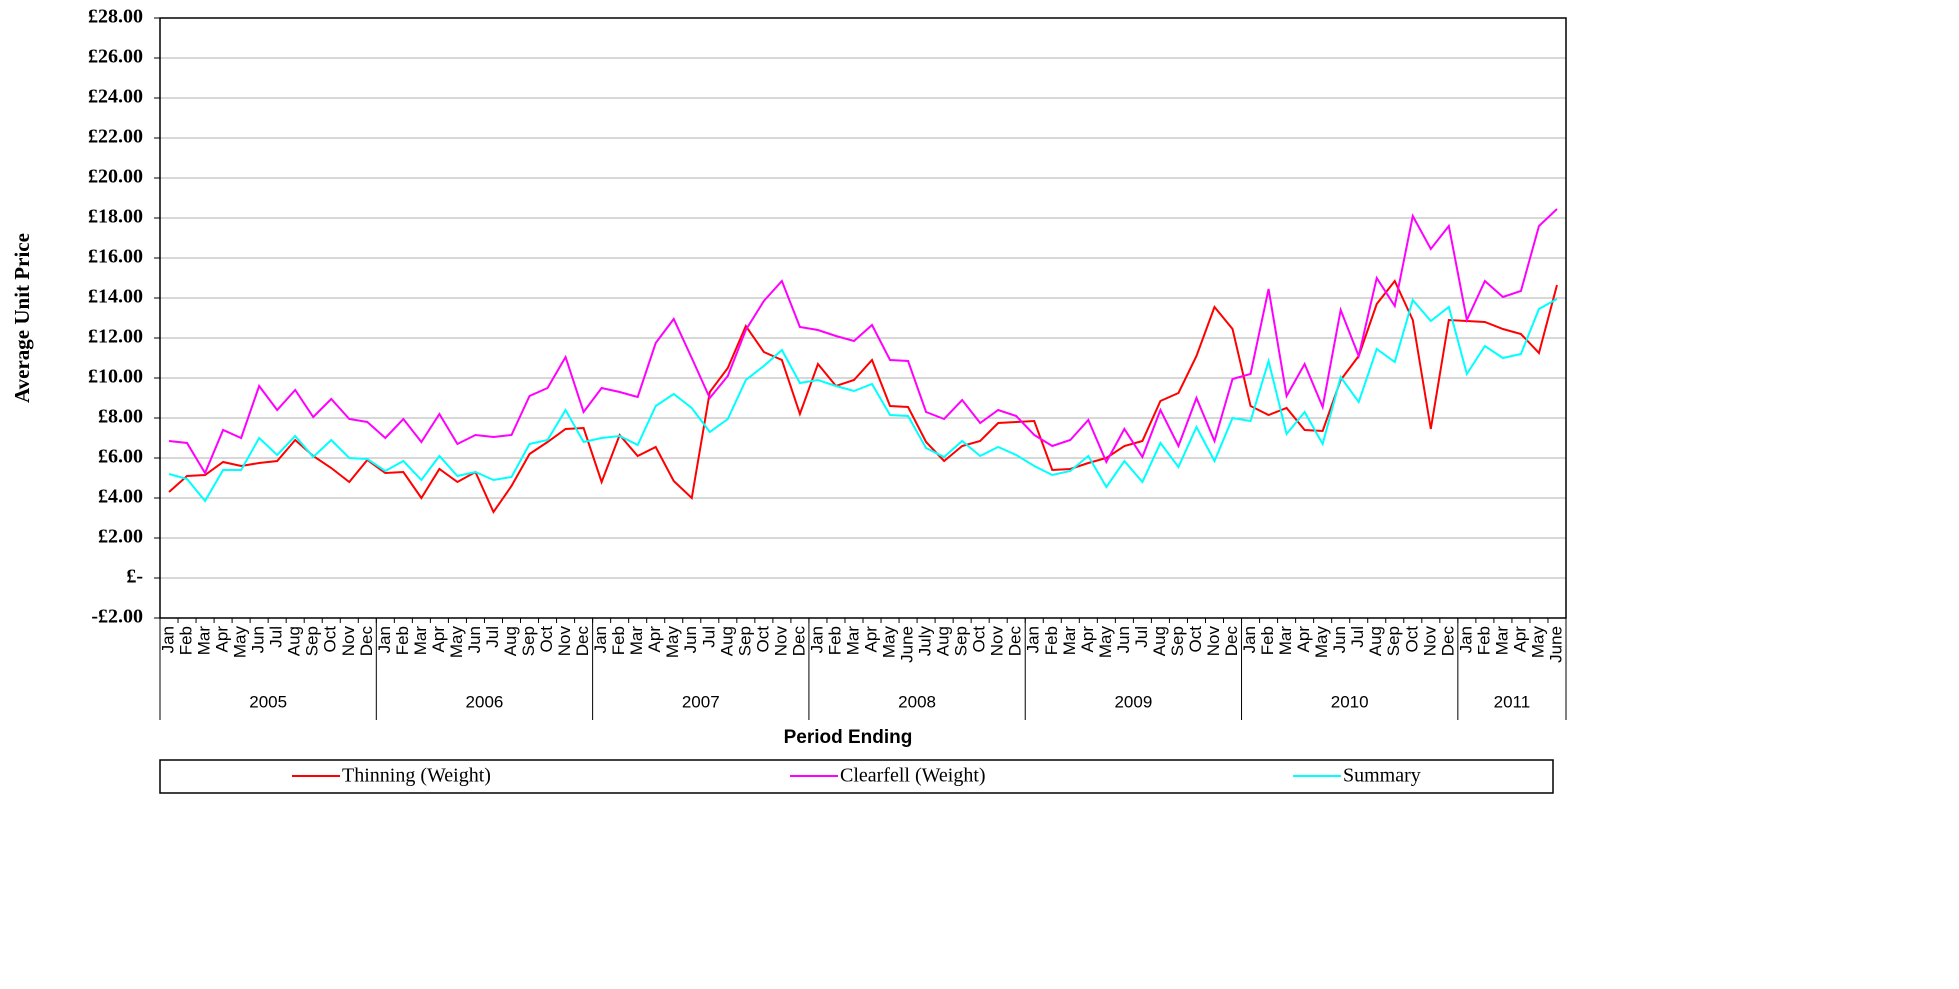  What do you see at coordinates (115, 217) in the screenshot?
I see `y-tick-label: £18.00` at bounding box center [115, 217].